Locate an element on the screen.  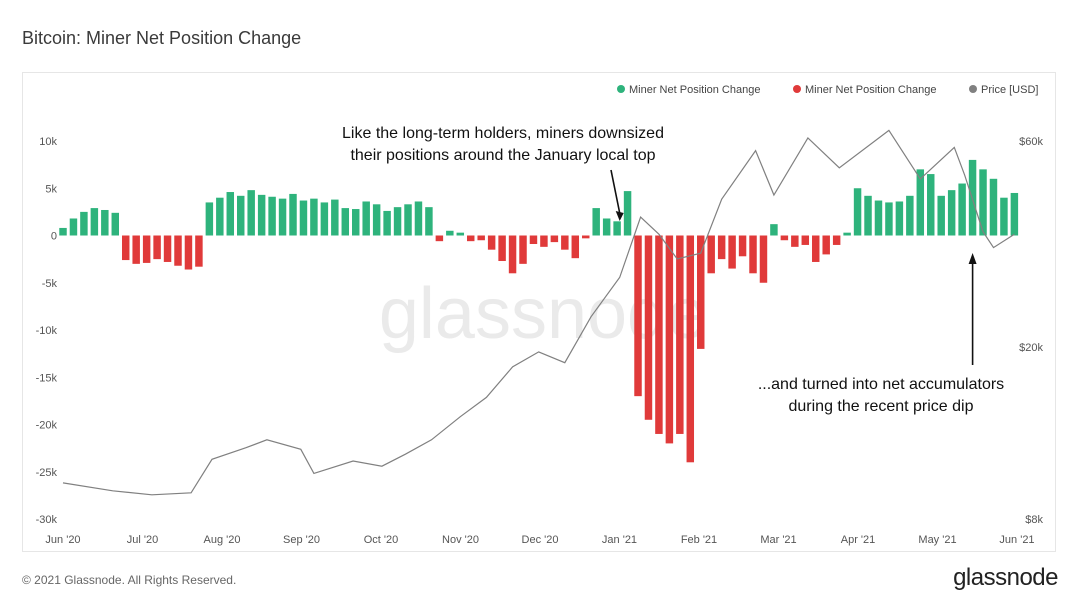
y-left-tick-6: -20k is located at coordinates (47, 426).